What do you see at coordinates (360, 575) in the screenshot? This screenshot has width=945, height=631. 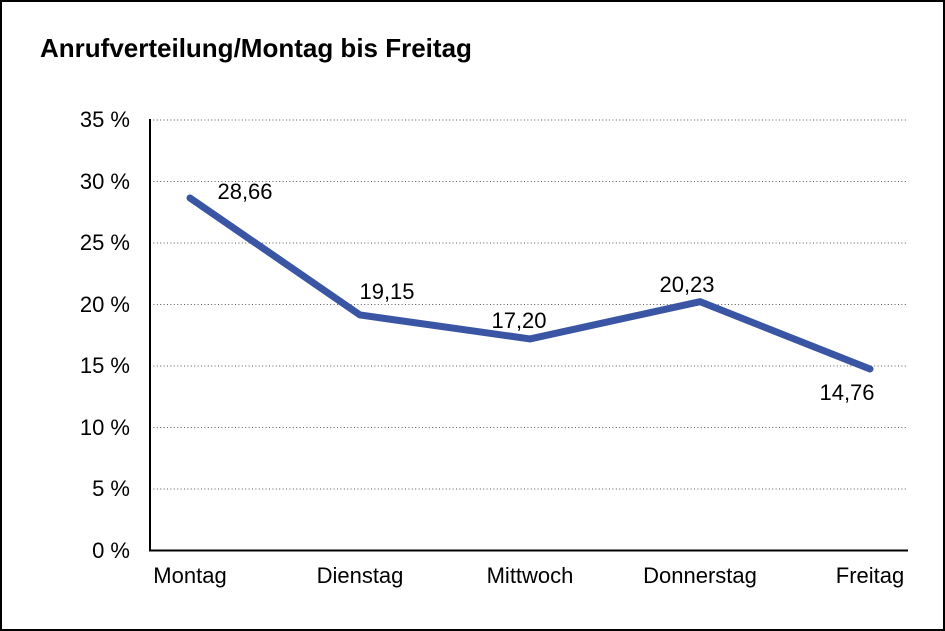 I see `x-tick-label-dienstag: Dienstag` at bounding box center [360, 575].